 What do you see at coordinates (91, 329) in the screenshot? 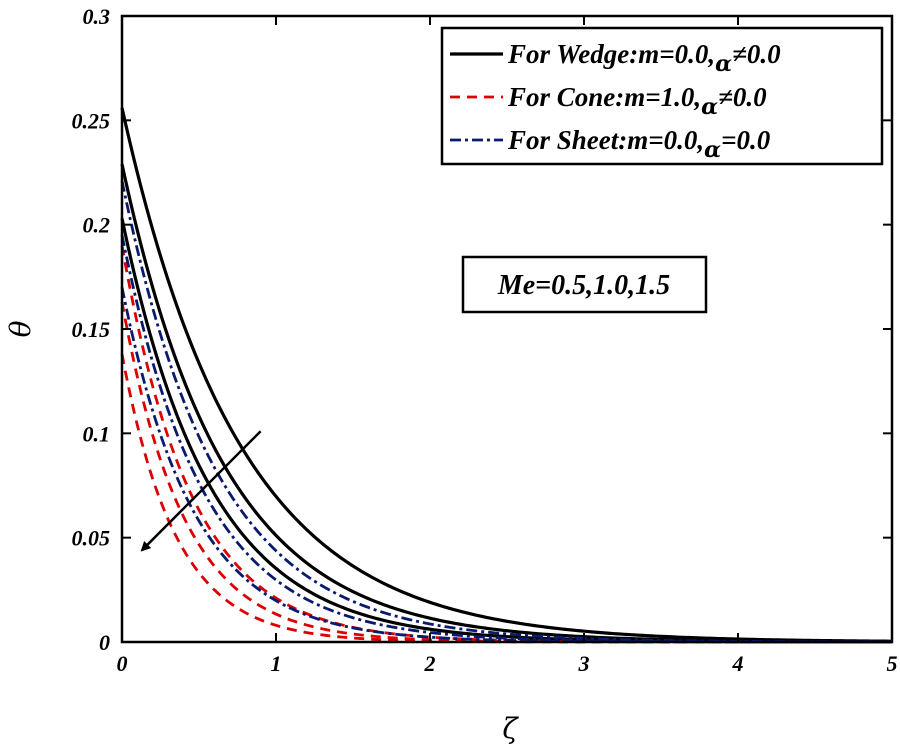
I see `y-tick-label: 0.15` at bounding box center [91, 329].